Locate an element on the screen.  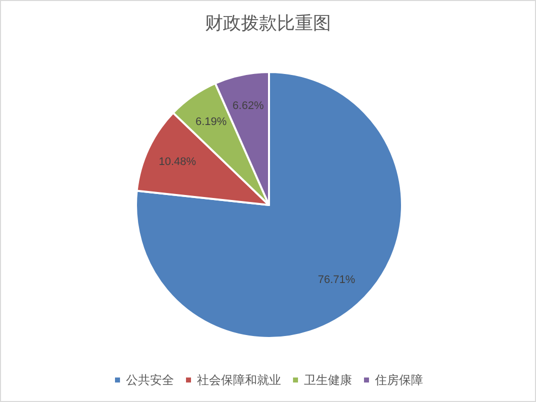
legend-label: 卫生健康 is located at coordinates (328, 380).